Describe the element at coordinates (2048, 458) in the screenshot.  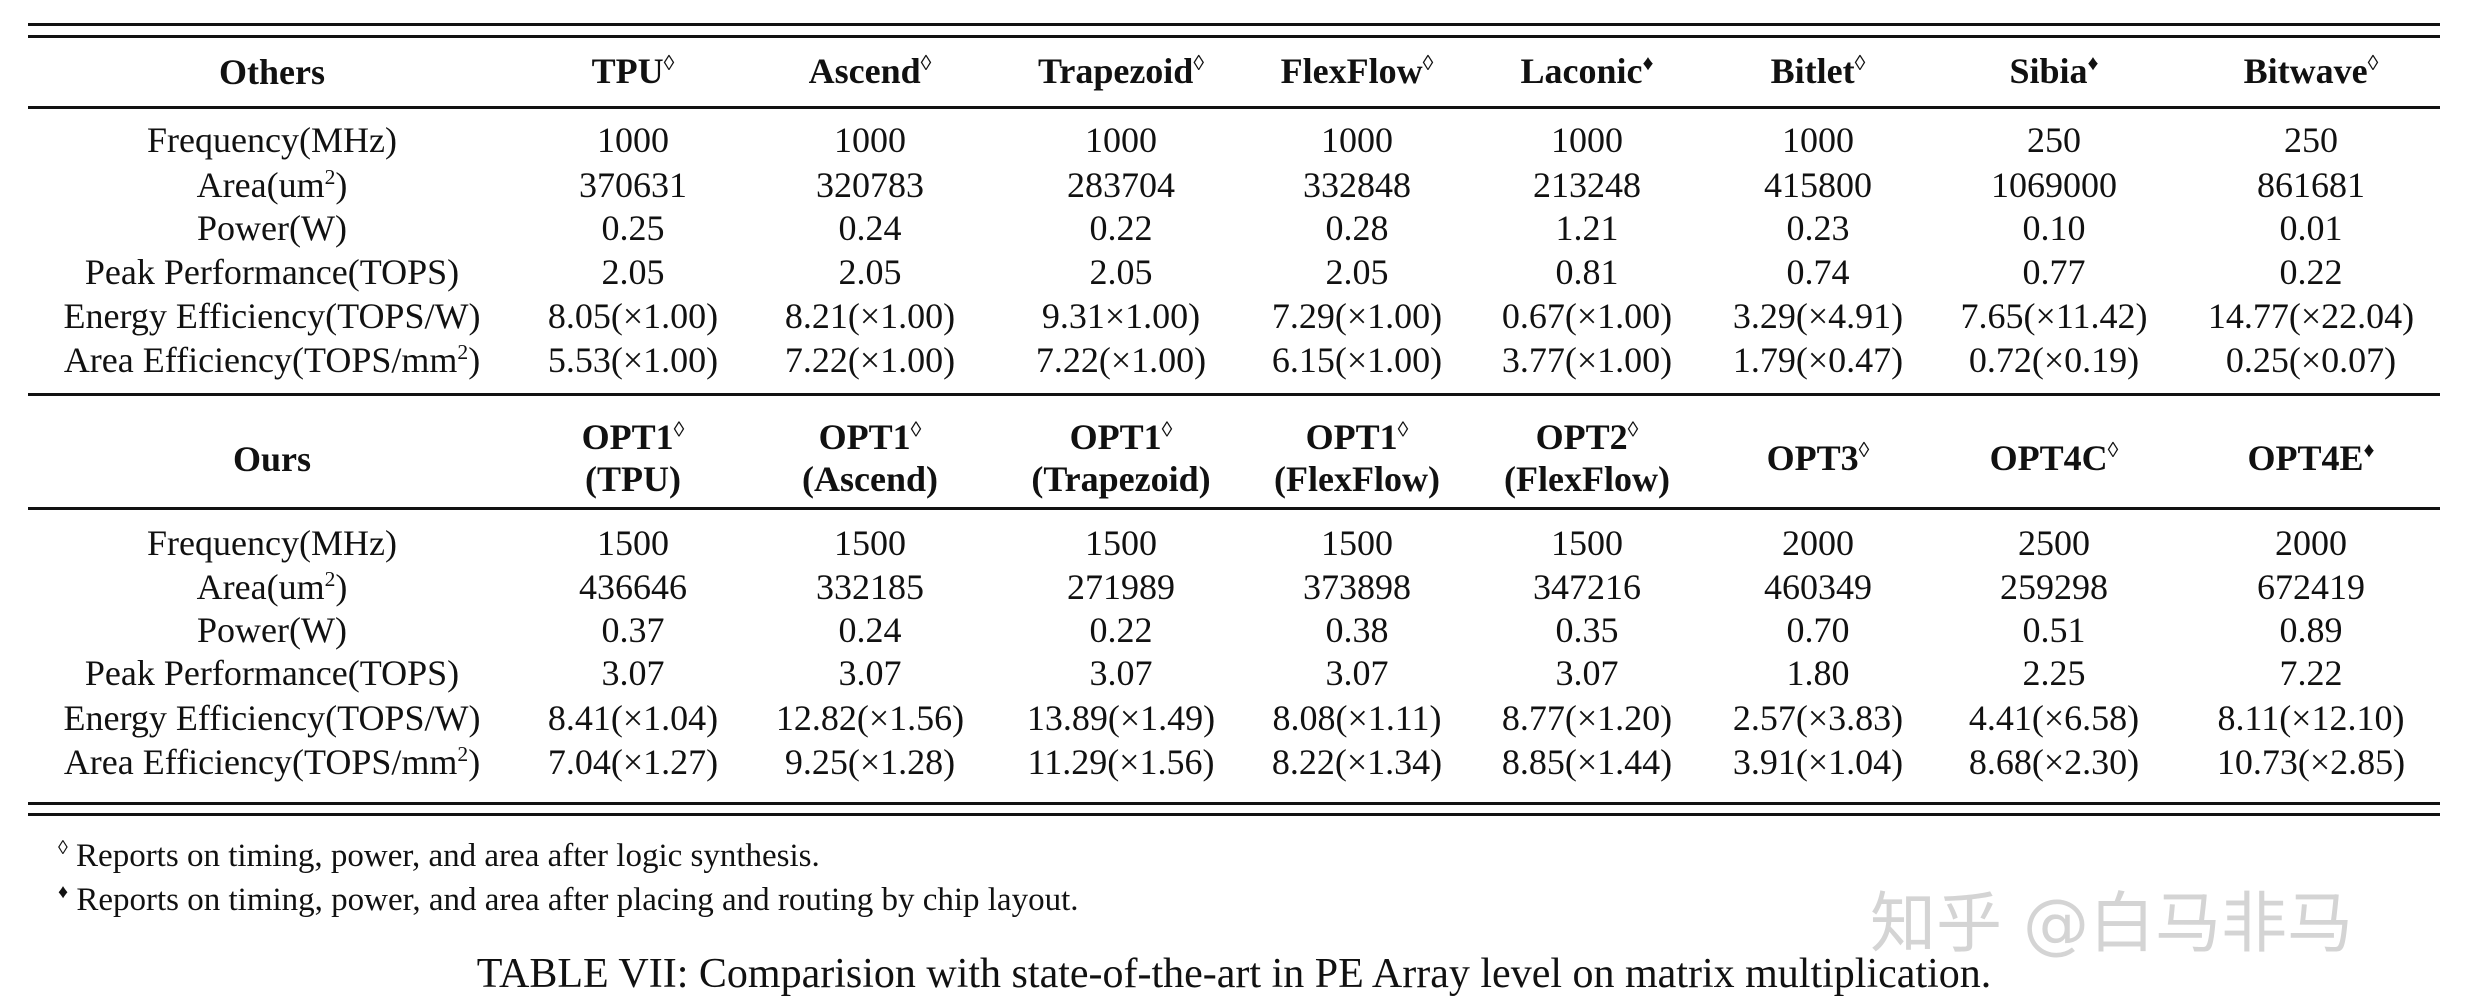
I see `column-name-text: OPT4C` at that location.